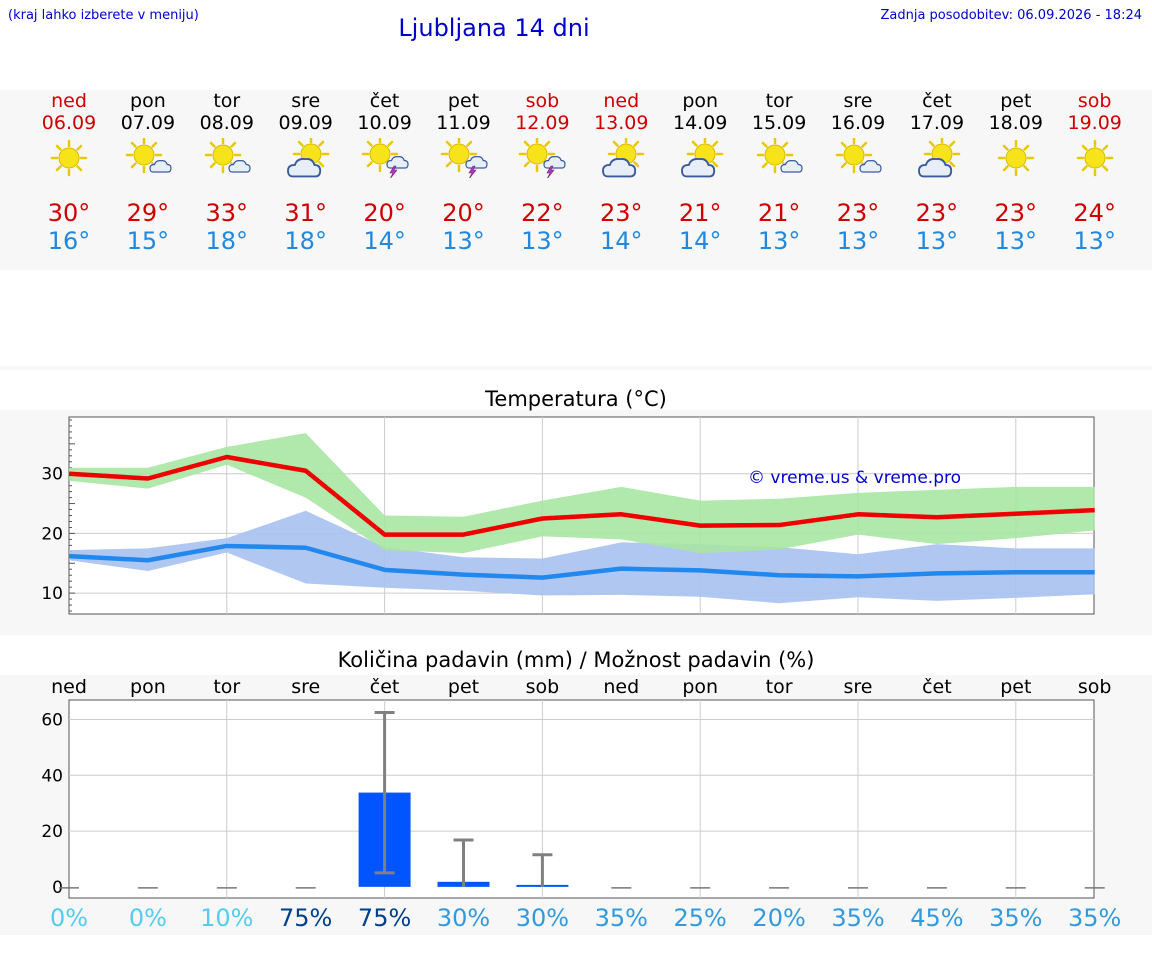 This screenshot has height=975, width=1152. What do you see at coordinates (855, 478) in the screenshot?
I see `copyright-annotation: © vreme.us & vreme.pro` at bounding box center [855, 478].